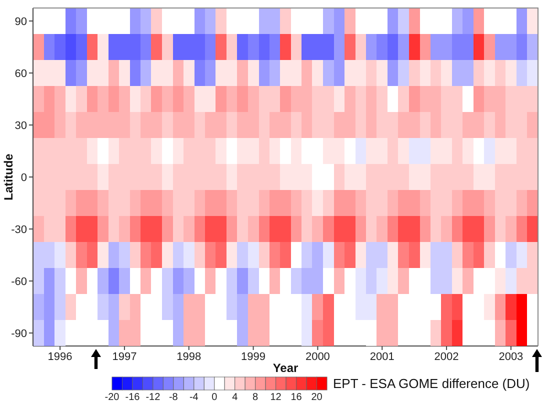  I want to click on color-bar-label: 8, so click(255, 397).